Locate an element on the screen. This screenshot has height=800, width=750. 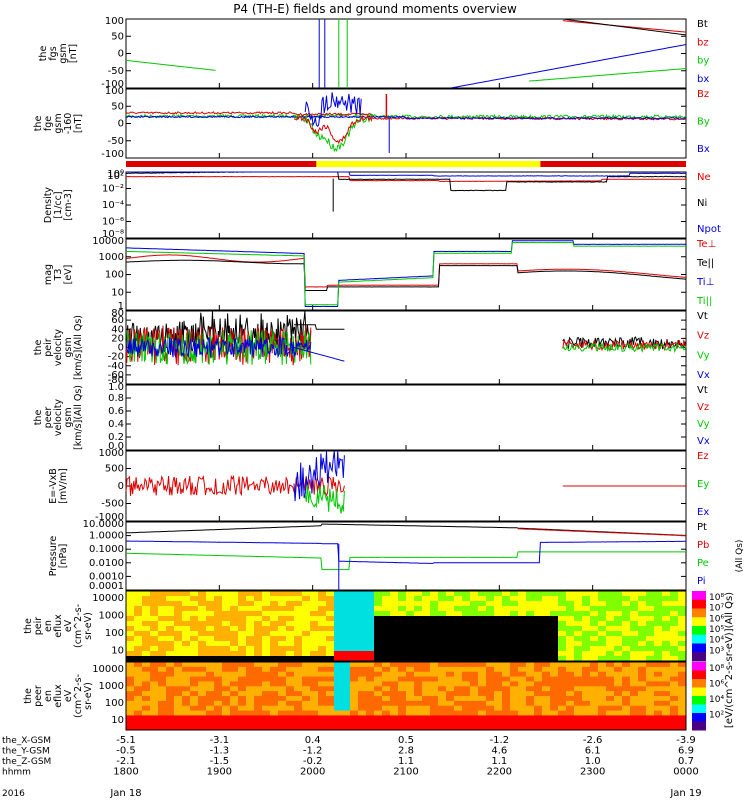
legend-Vz: Vz is located at coordinates (703, 407).